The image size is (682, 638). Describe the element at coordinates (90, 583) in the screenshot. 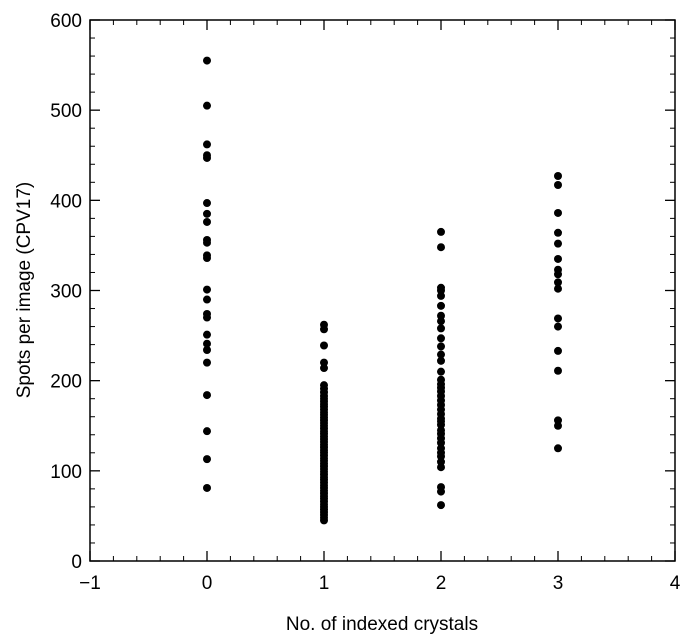

I see `x-tick-label: −1` at that location.